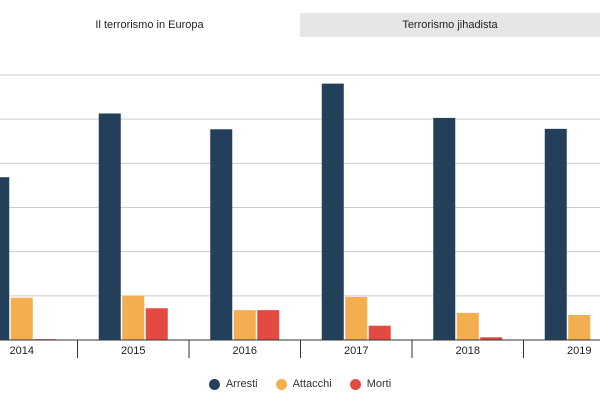 The image size is (600, 400). I want to click on bar-attacchi-2017, so click(356, 318).